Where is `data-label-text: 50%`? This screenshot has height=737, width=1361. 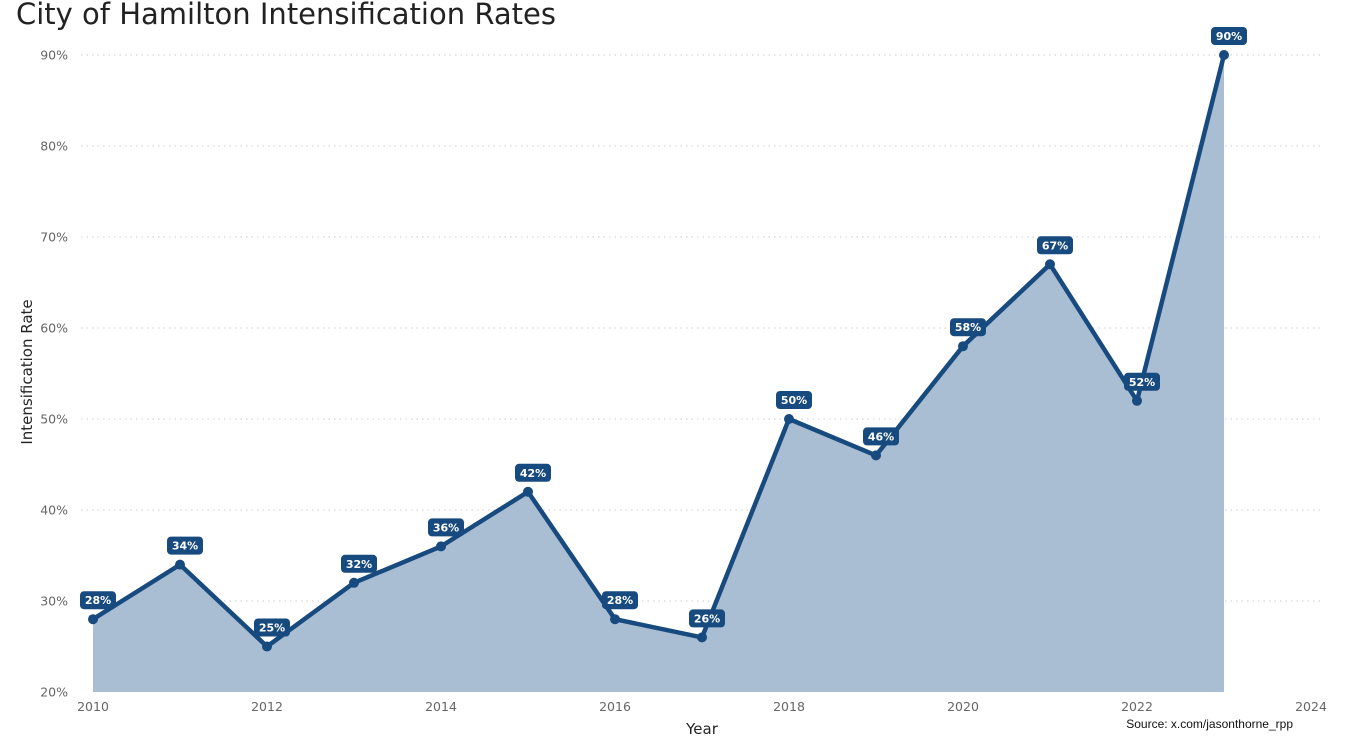
data-label-text: 50% is located at coordinates (794, 400).